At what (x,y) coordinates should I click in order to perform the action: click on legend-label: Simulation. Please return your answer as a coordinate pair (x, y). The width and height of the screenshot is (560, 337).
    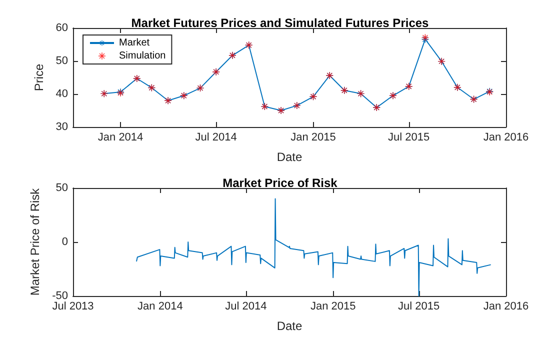
    Looking at the image, I should click on (142, 56).